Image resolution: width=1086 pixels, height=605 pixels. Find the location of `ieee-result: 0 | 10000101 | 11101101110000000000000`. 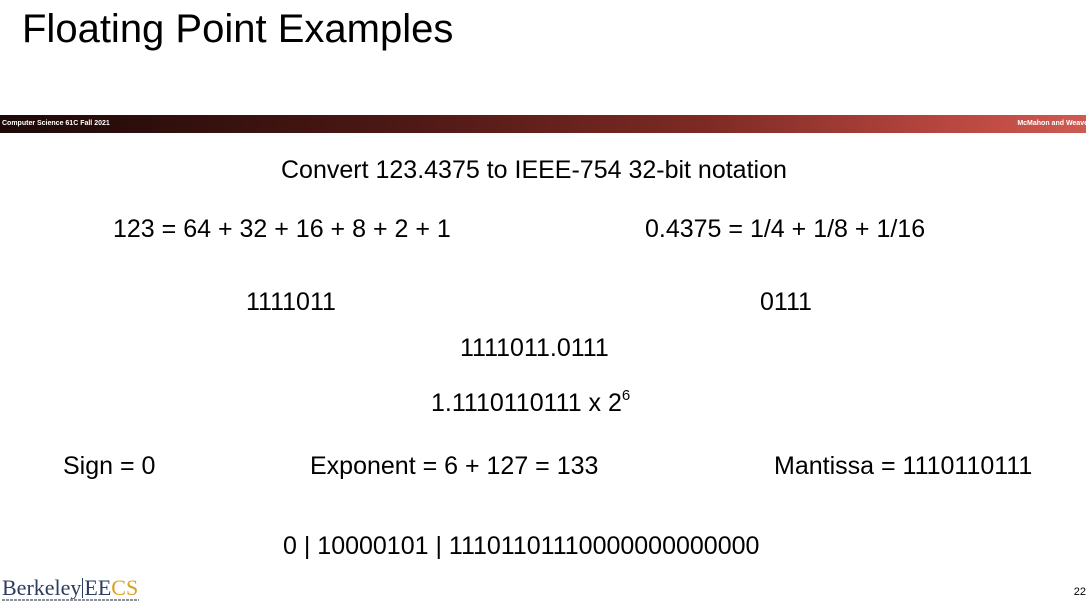

ieee-result: 0 | 10000101 | 11101101110000000000000 is located at coordinates (521, 546).